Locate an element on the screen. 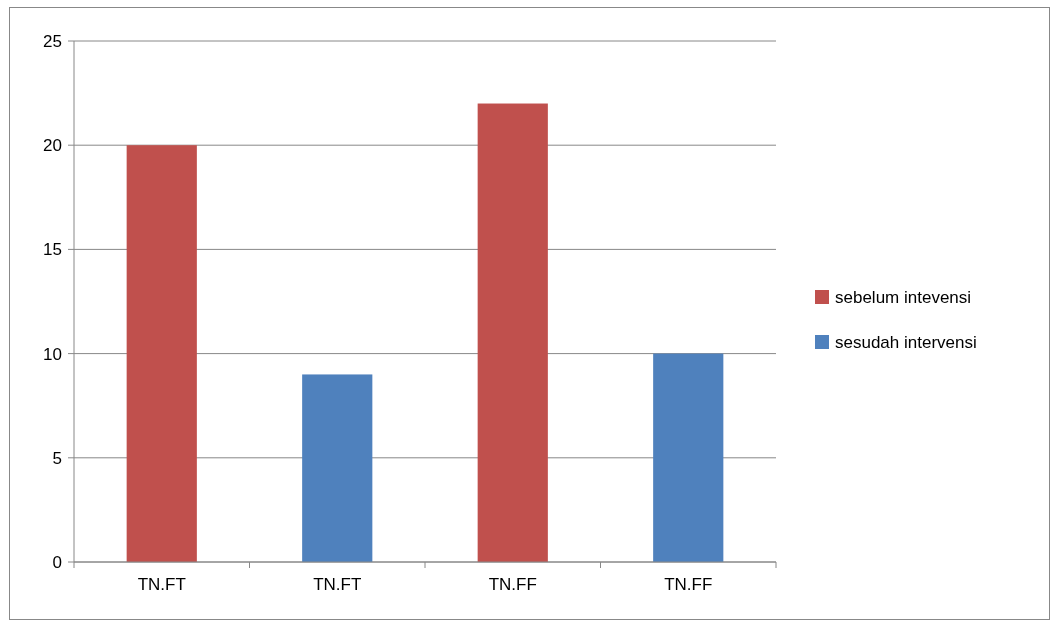 The height and width of the screenshot is (623, 1057). y-tick-label: 15 is located at coordinates (52, 250).